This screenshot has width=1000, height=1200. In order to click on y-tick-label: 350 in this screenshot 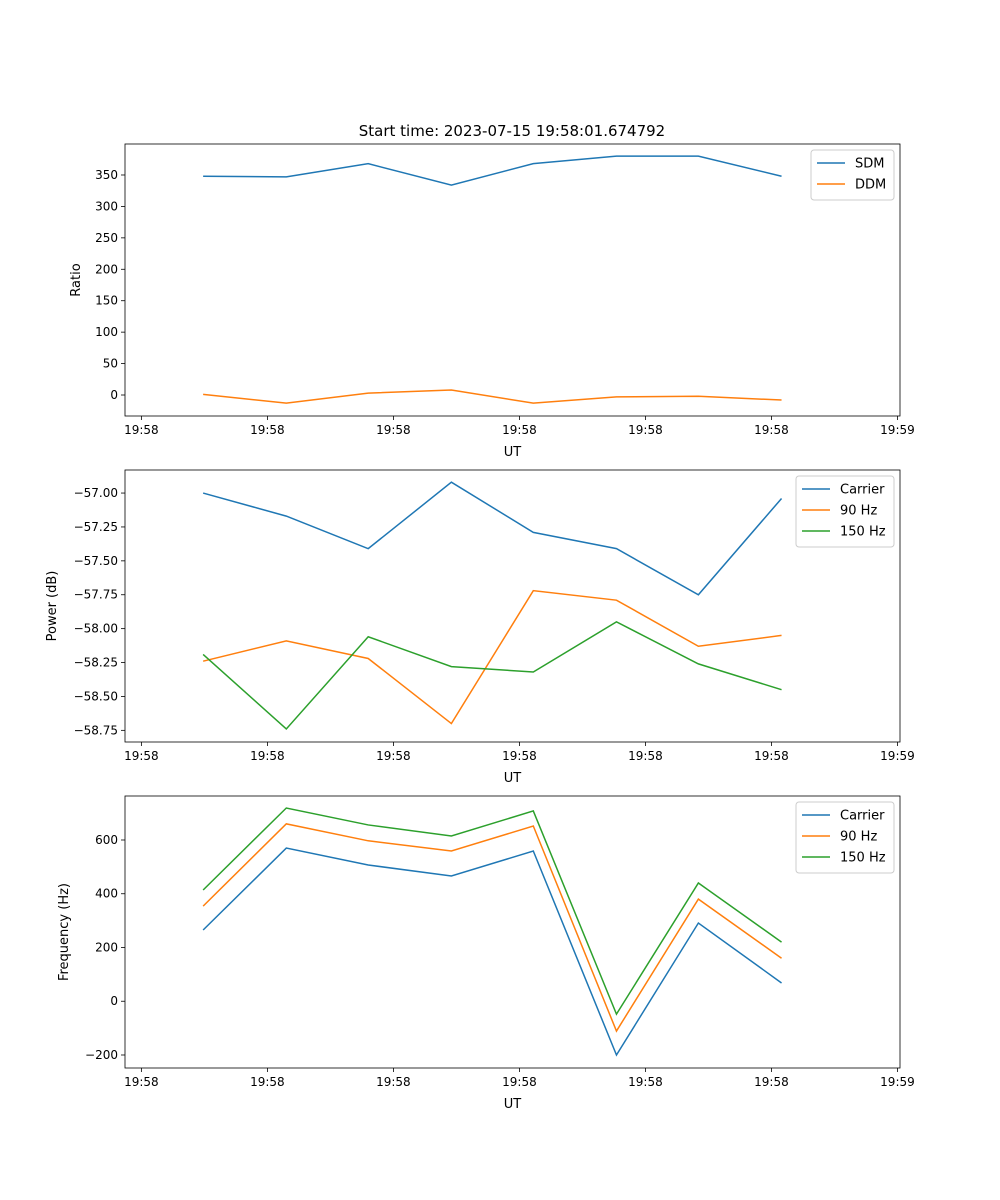, I will do `click(106, 175)`.